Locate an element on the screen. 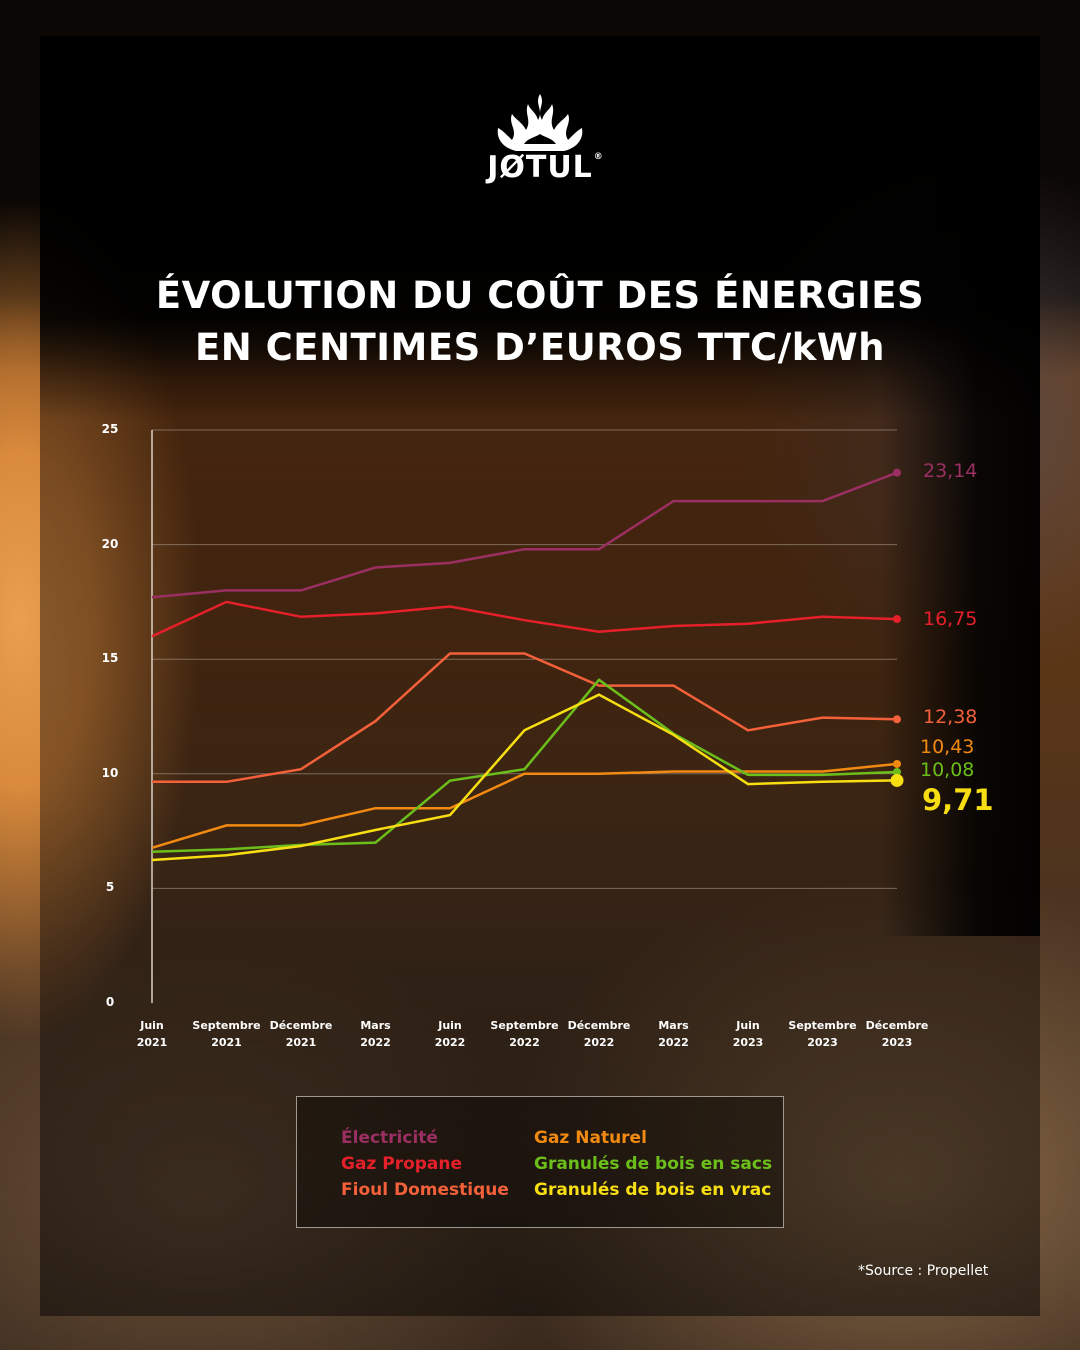  x-tick-label: Septembre 2023 is located at coordinates (822, 1034).